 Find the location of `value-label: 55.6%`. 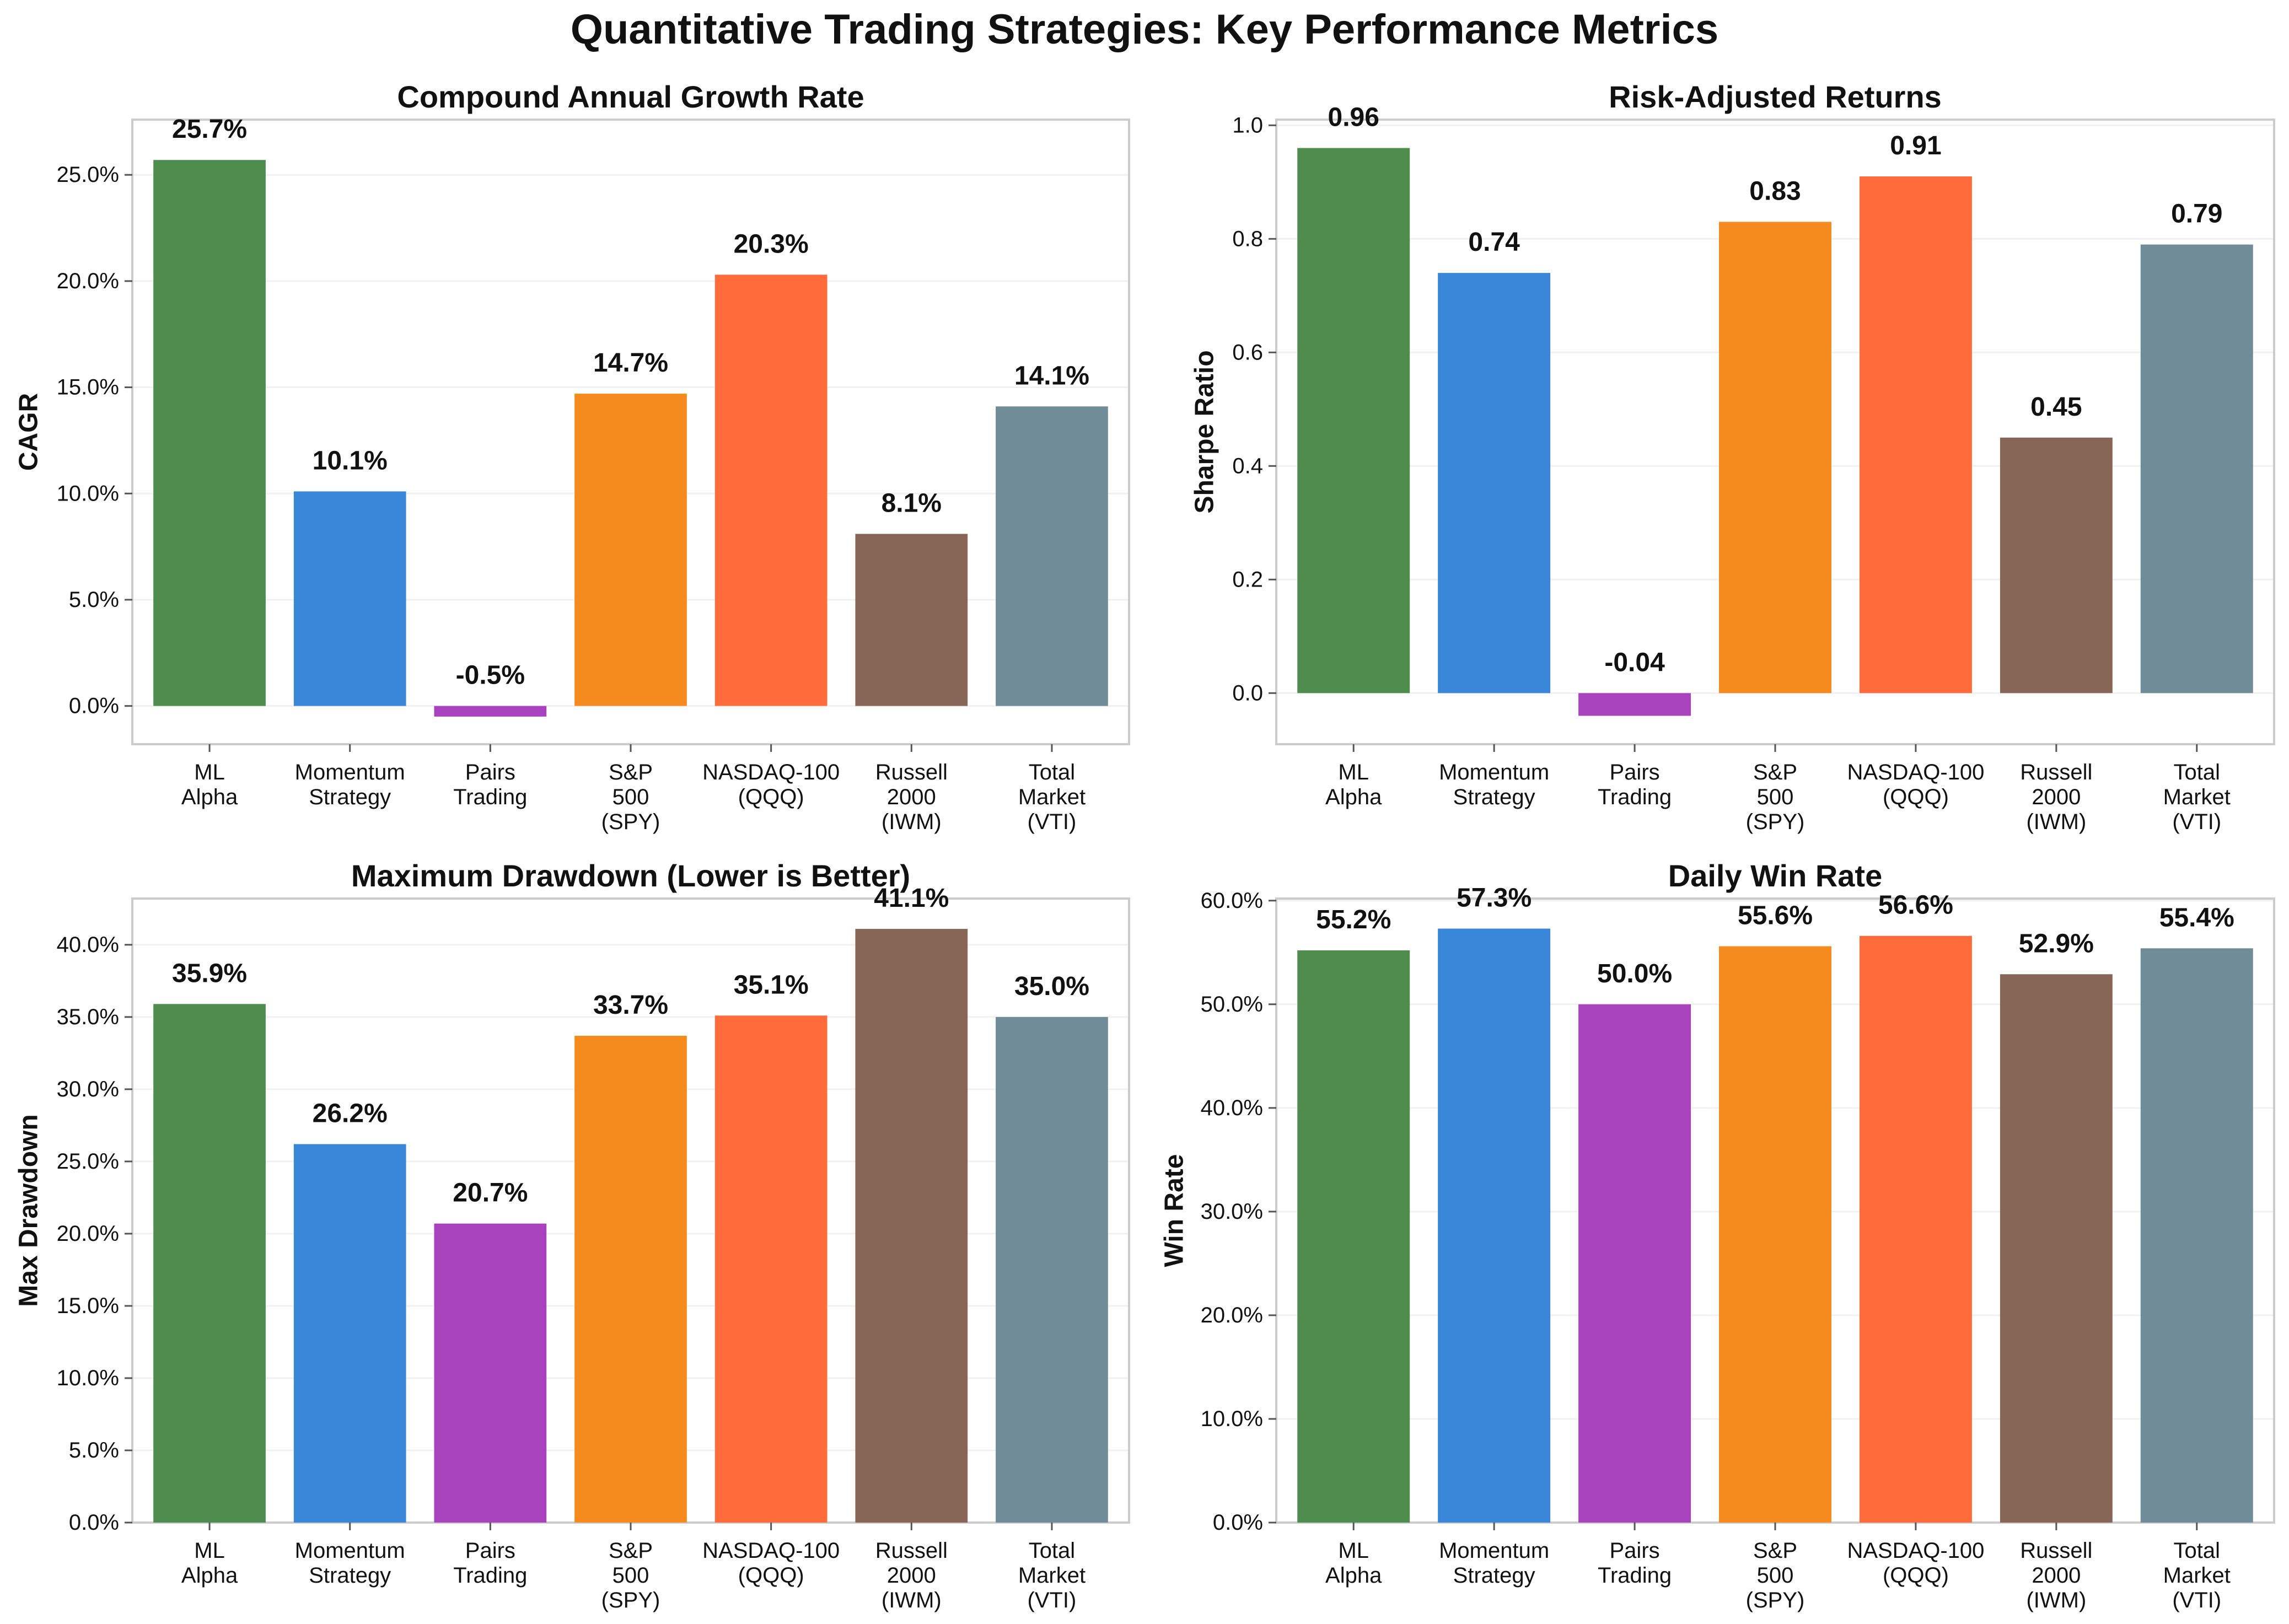

value-label: 55.6% is located at coordinates (1776, 915).